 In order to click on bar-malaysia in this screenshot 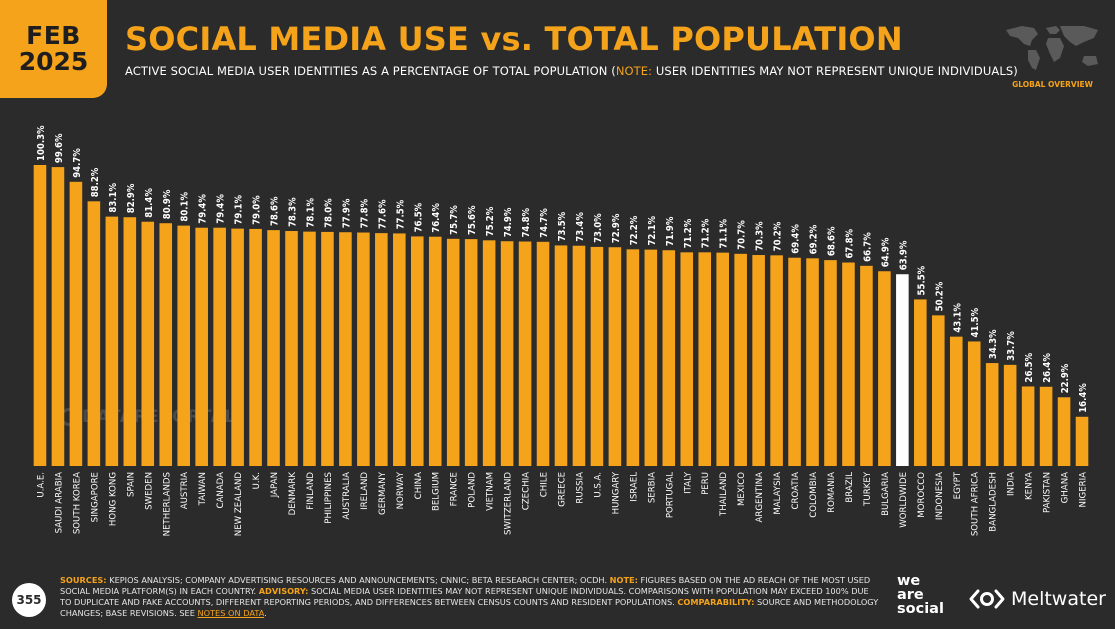, I will do `click(776, 360)`.